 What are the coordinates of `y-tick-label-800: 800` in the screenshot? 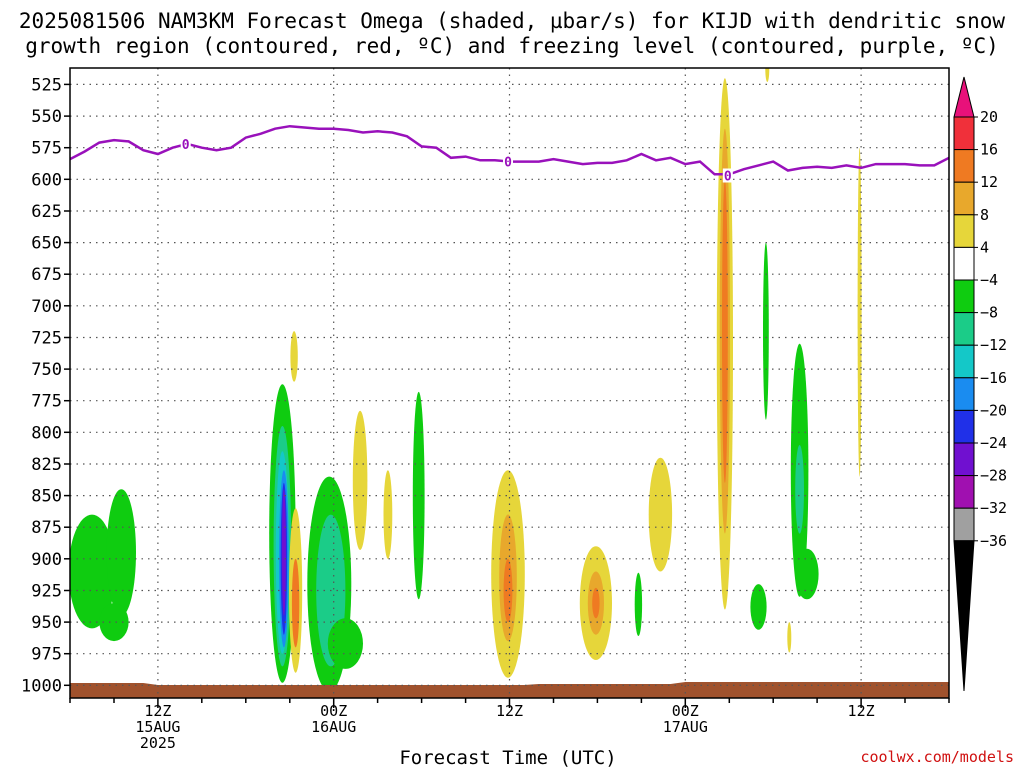 It's located at (46, 433).